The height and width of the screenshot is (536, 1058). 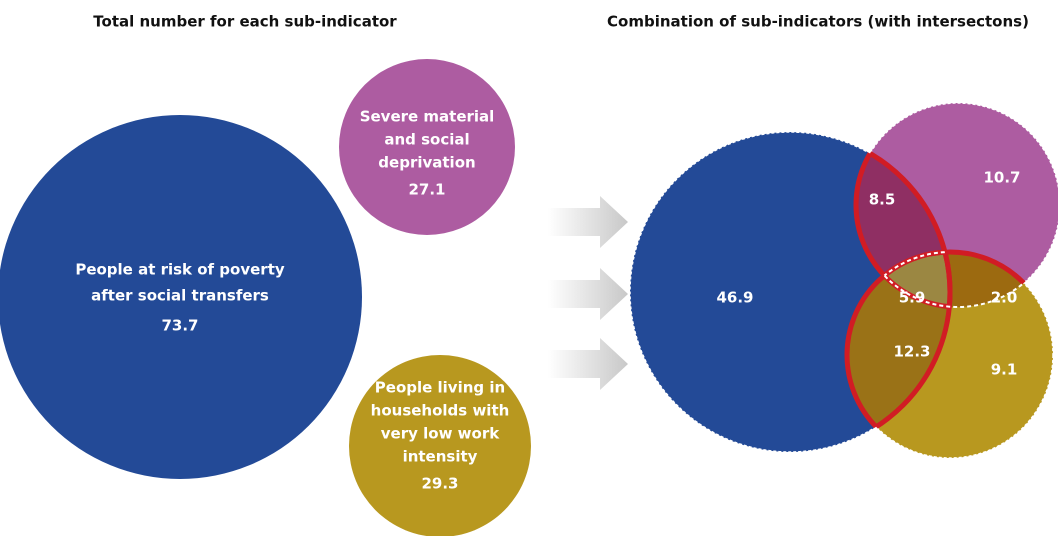 What do you see at coordinates (426, 140) in the screenshot?
I see `circle-label: and social` at bounding box center [426, 140].